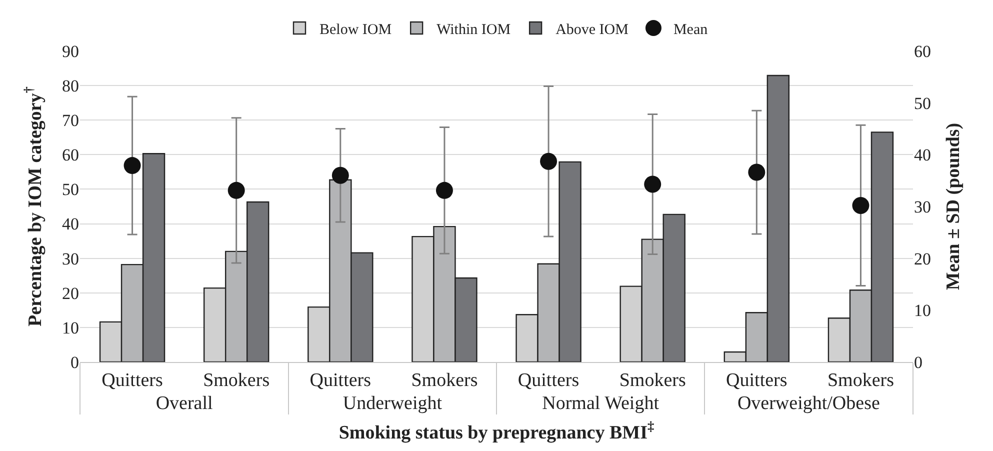 This screenshot has height=451, width=993. I want to click on x-axis-title: Smoking status by prepregnancy BMI$^{‡}$, so click(496, 431).